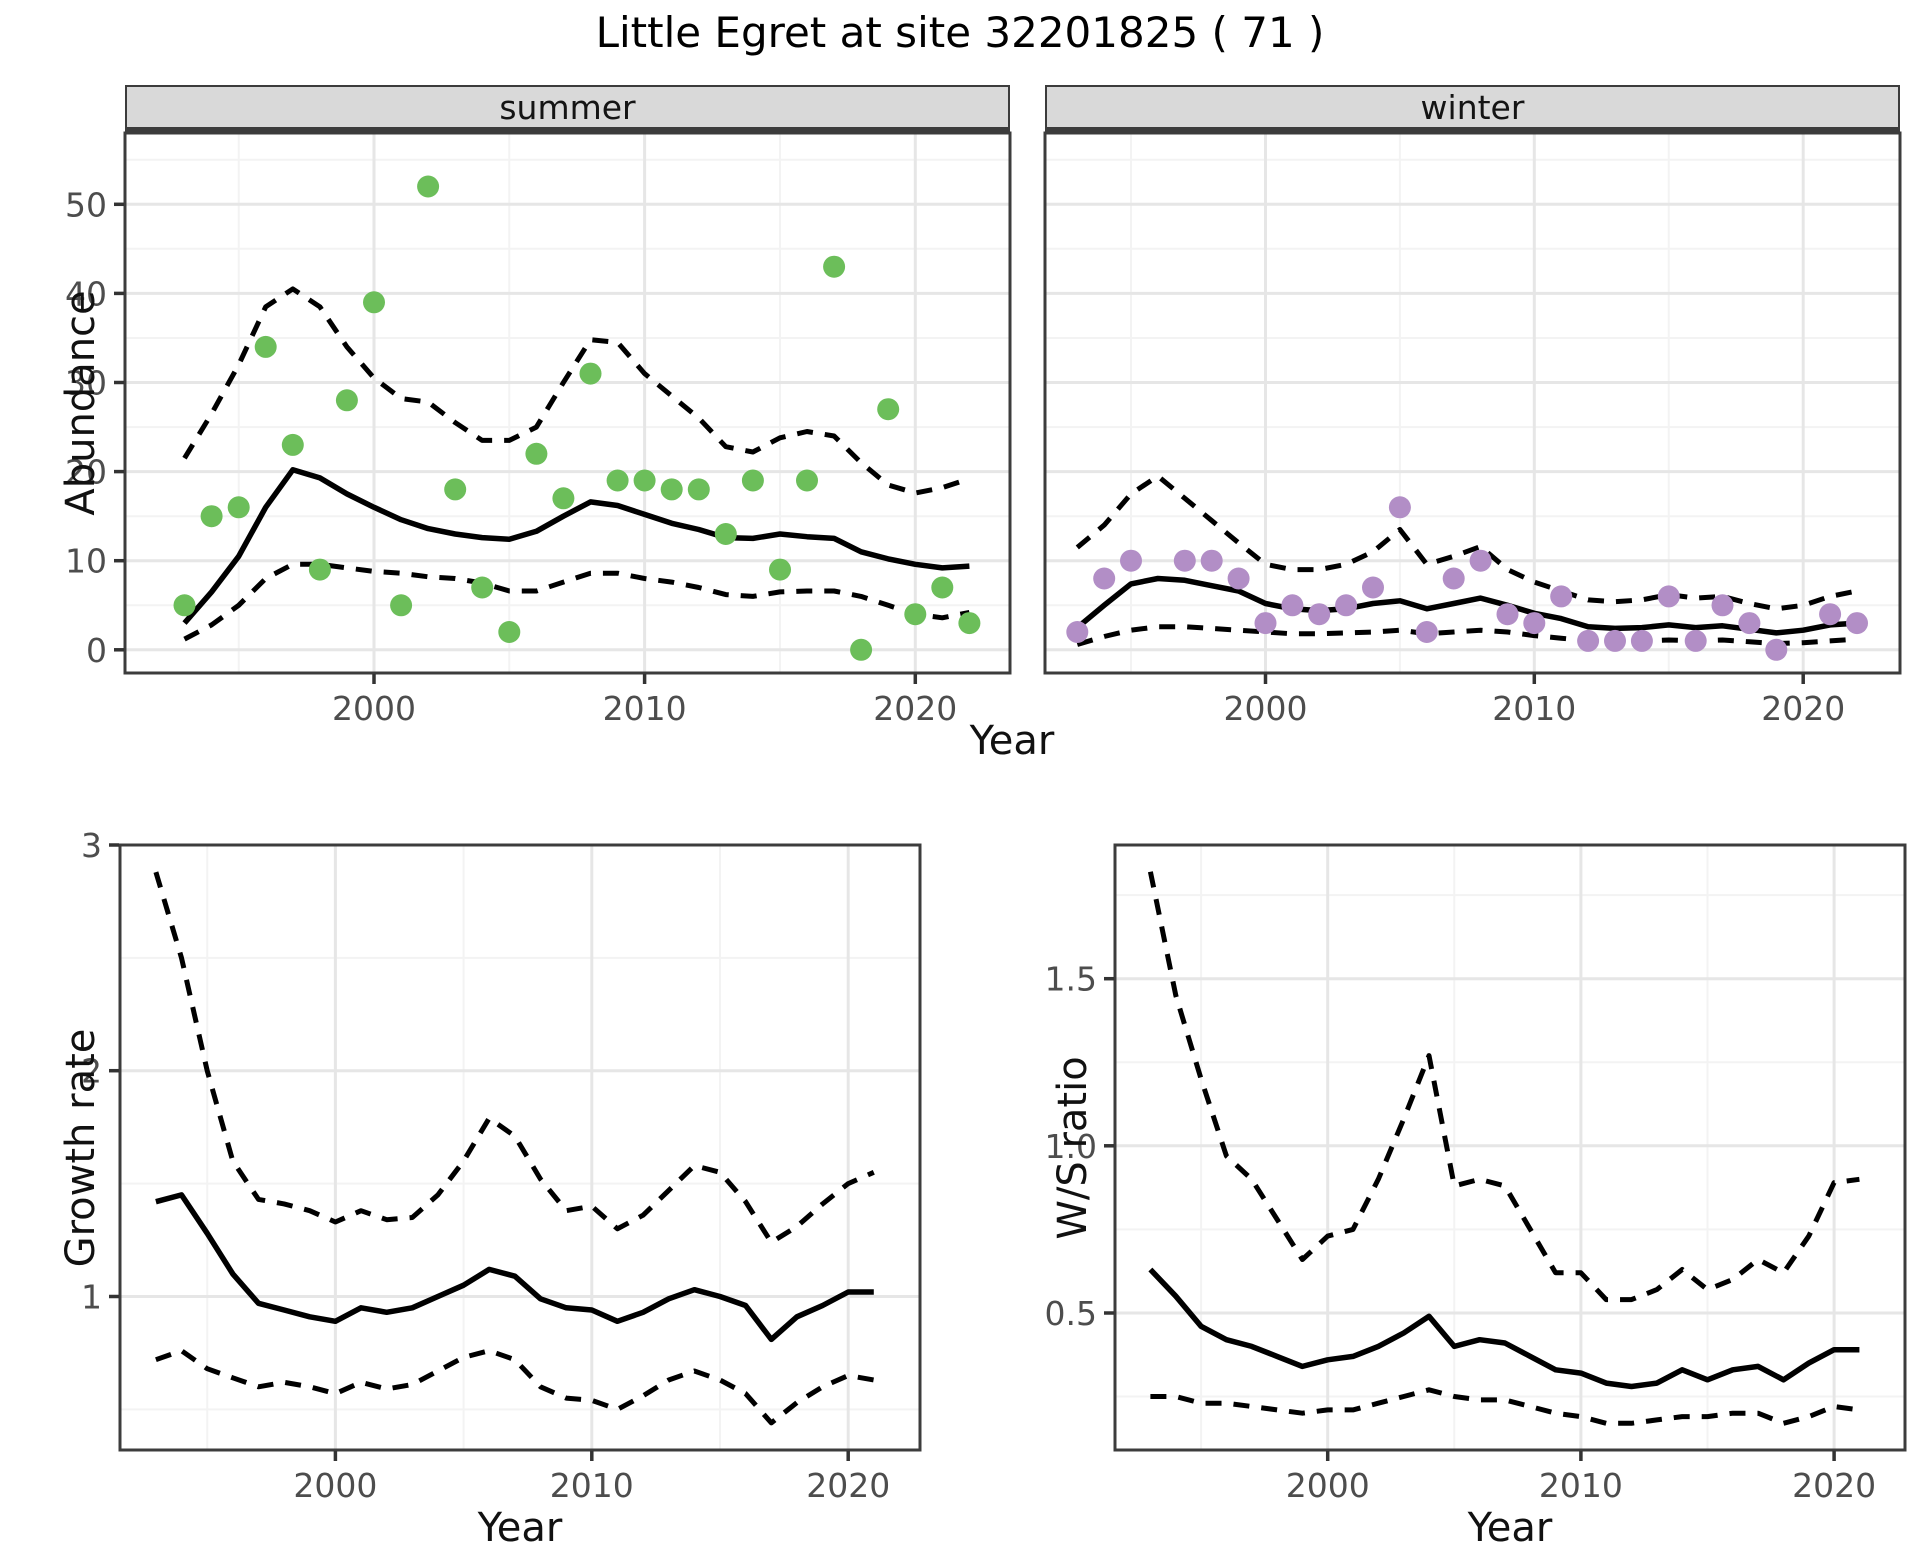  I want to click on chart-title: Little Egret at site 32201825 ( 71 ), so click(960, 32).